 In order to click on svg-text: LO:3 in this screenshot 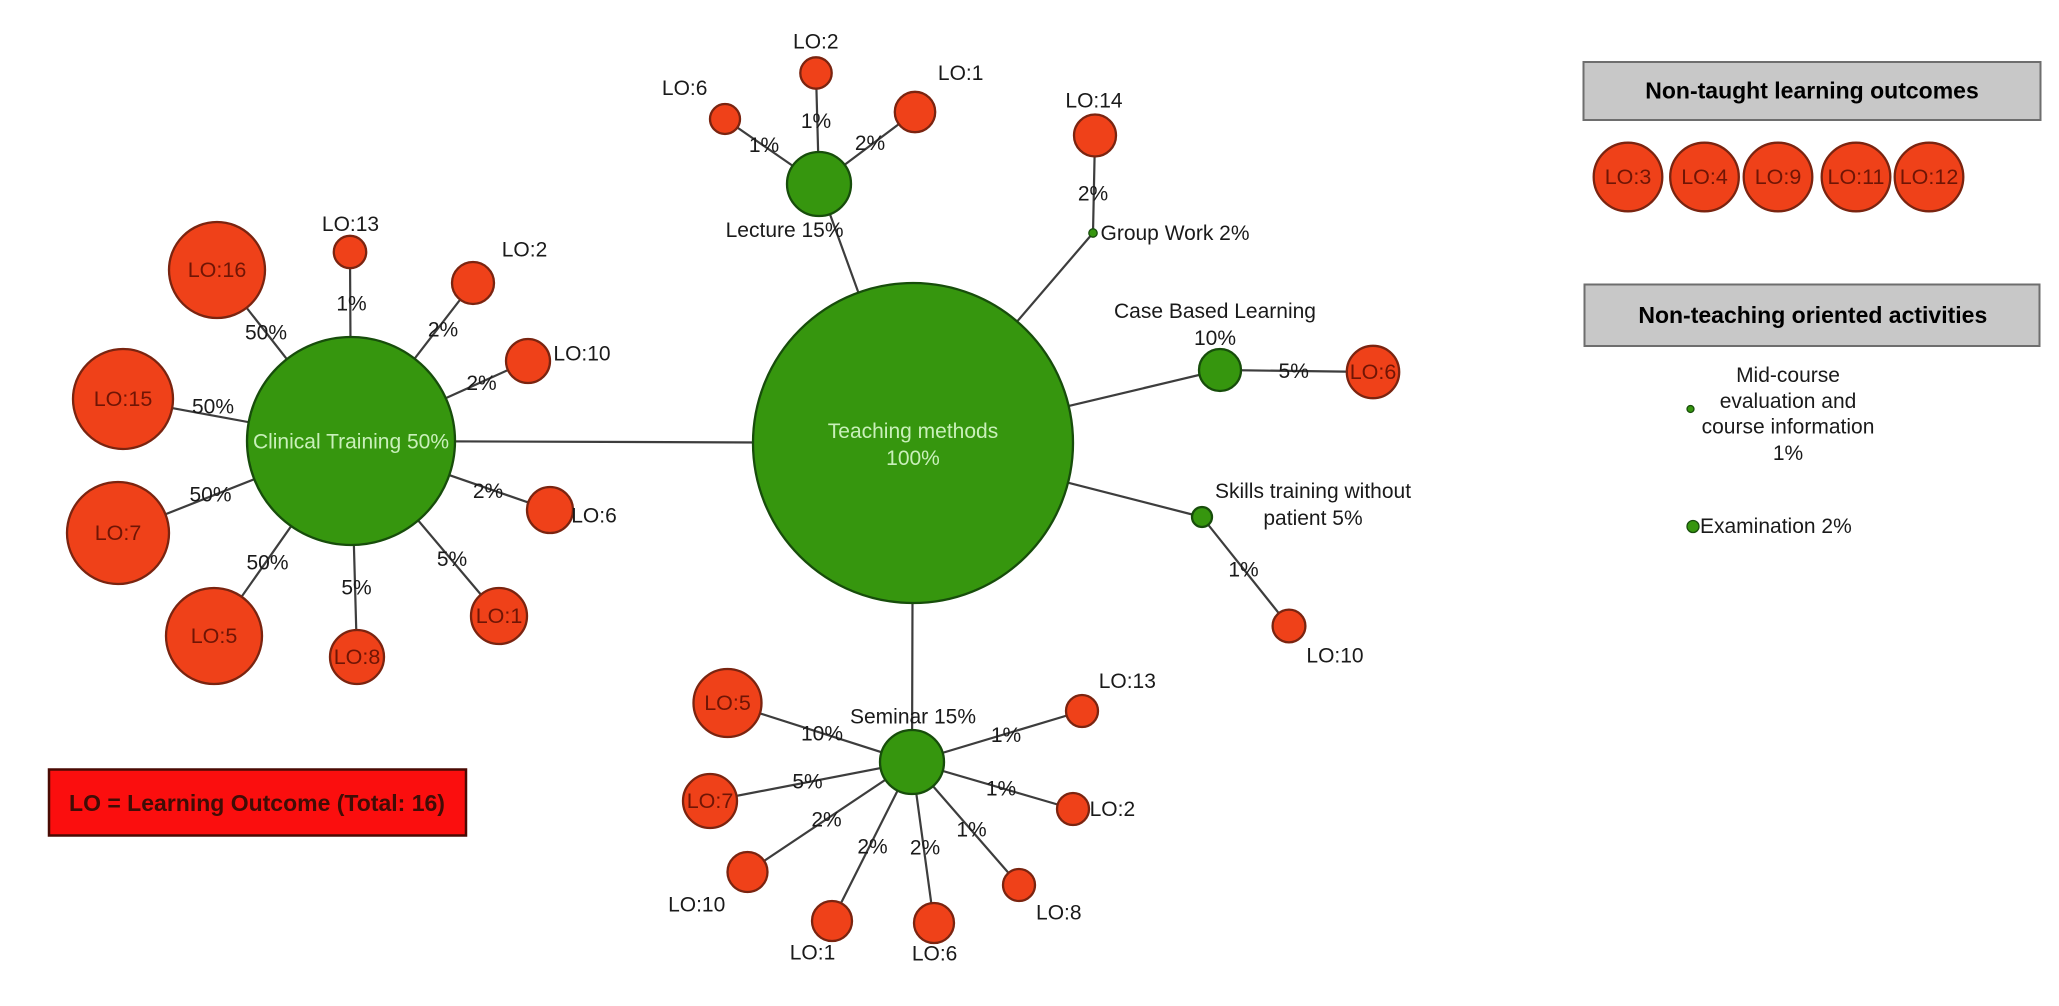, I will do `click(1628, 177)`.